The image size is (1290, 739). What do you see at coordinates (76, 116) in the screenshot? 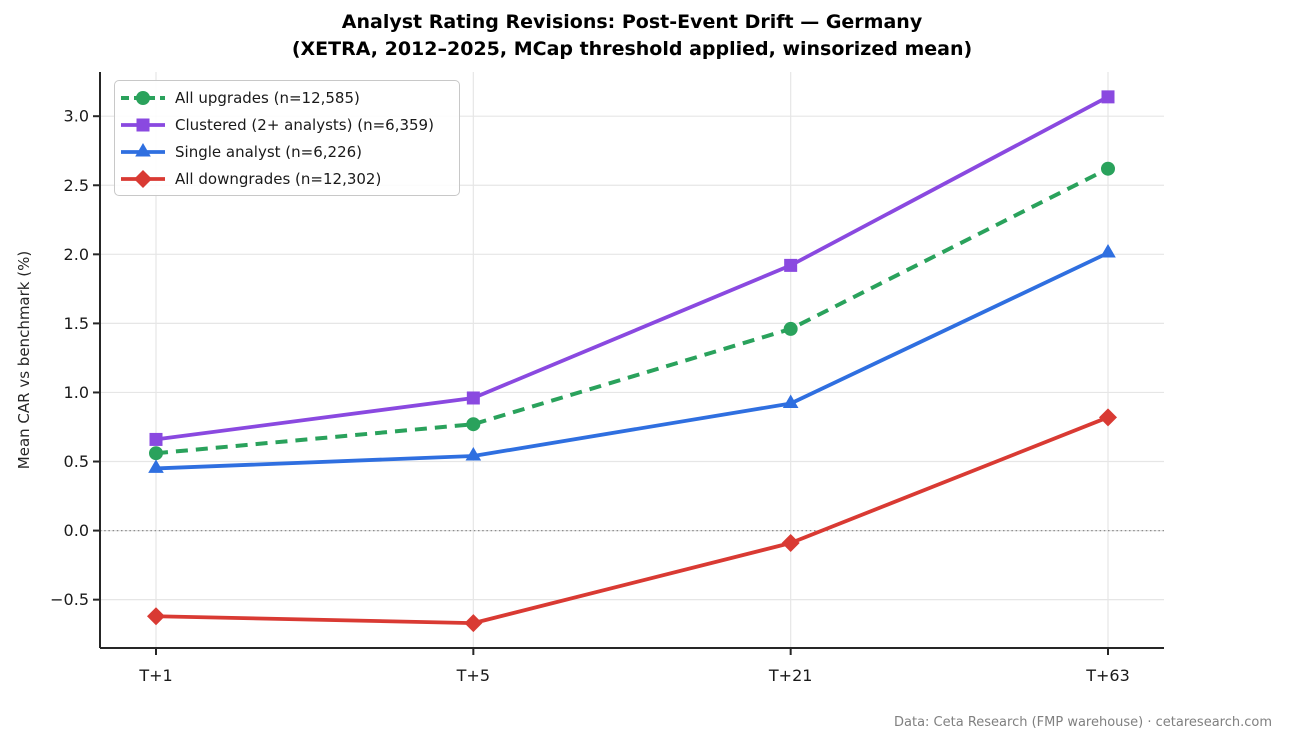
I see `y-tick-label: 3.0` at bounding box center [76, 116].